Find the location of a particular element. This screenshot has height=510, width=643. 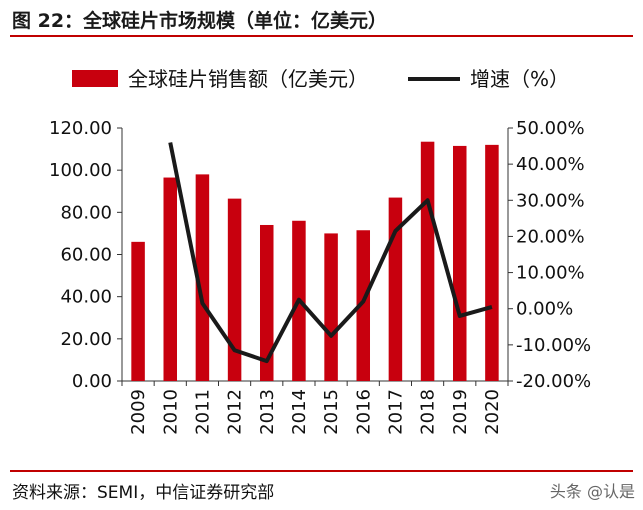

legend: 全球硅片销售额（亿美元） 增速（%） is located at coordinates (320, 79).